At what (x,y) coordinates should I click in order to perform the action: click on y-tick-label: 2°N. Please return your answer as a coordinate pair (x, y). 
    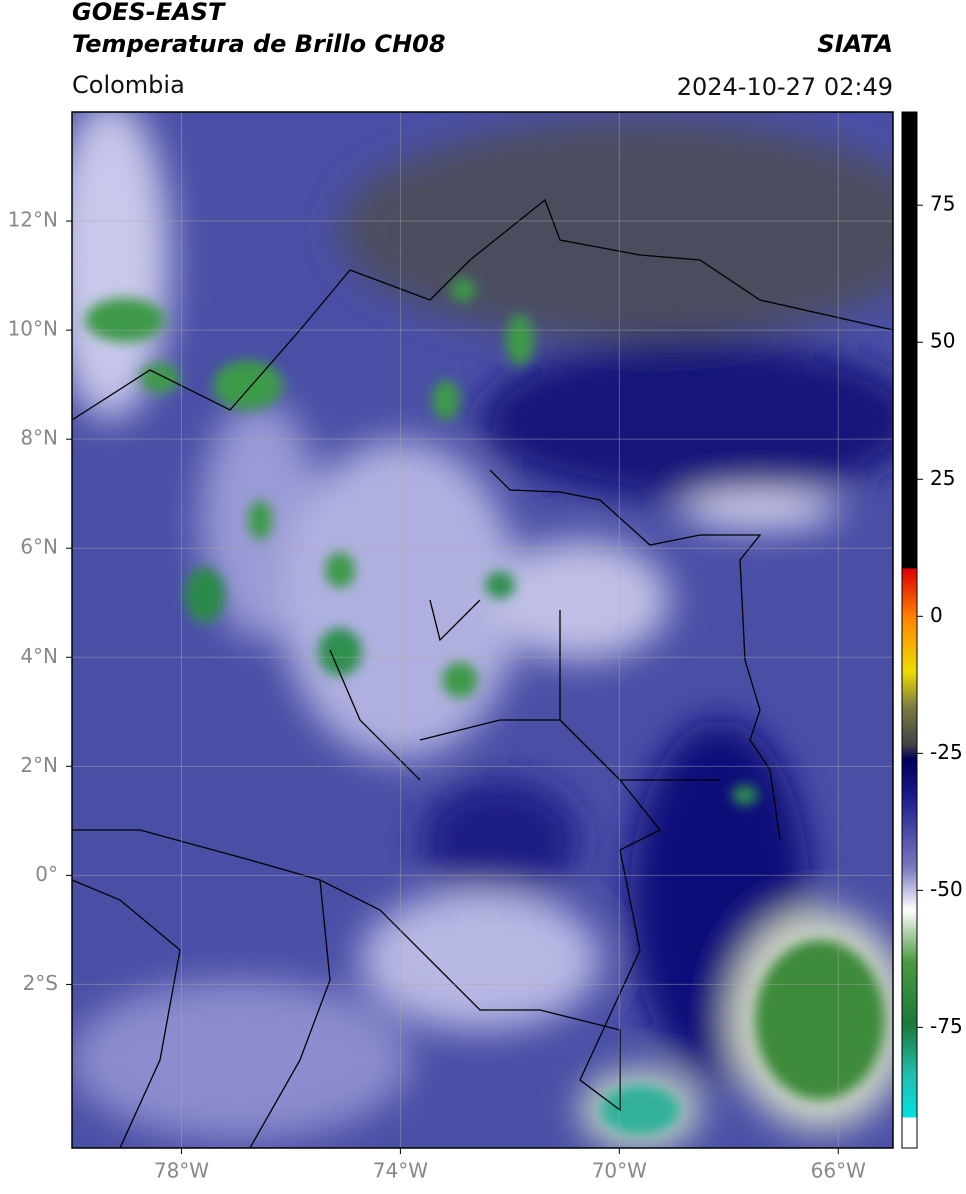
    Looking at the image, I should click on (39, 765).